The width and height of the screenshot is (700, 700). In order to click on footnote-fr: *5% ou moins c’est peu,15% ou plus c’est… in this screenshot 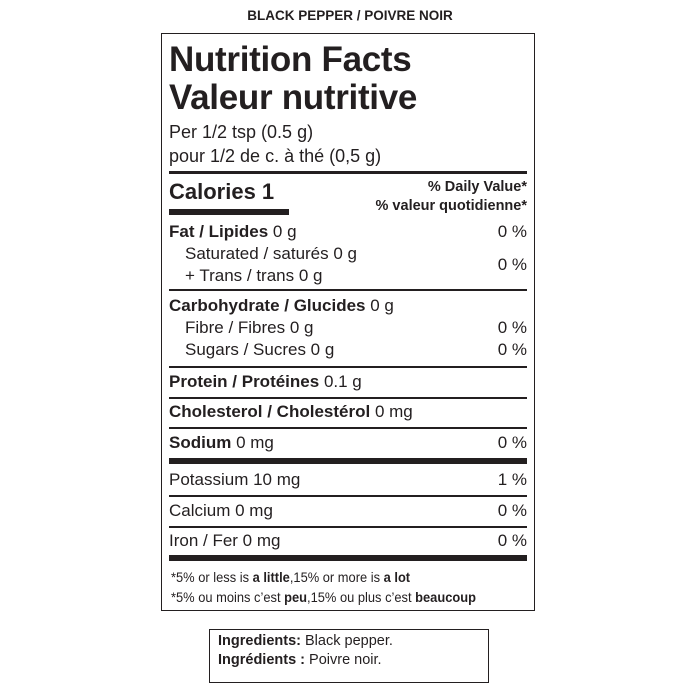, I will do `click(323, 597)`.